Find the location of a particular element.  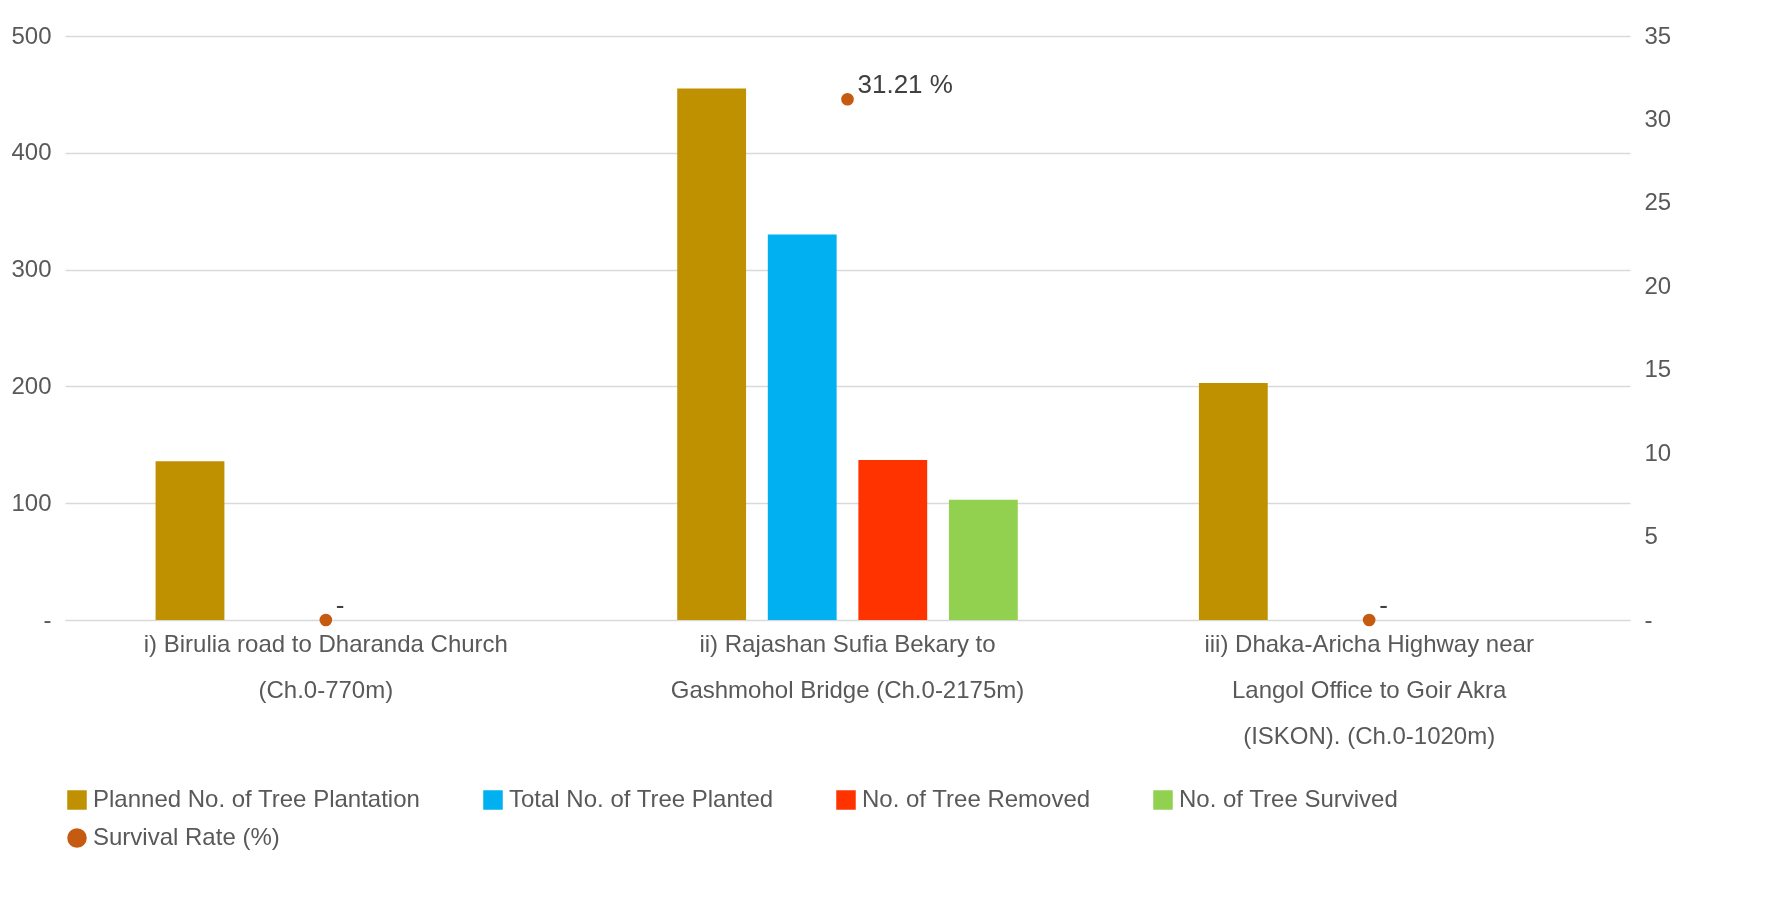

x-tick-label: i) Birulia road to Dharanda Church (Ch.0-770m) is located at coordinates (325, 666).